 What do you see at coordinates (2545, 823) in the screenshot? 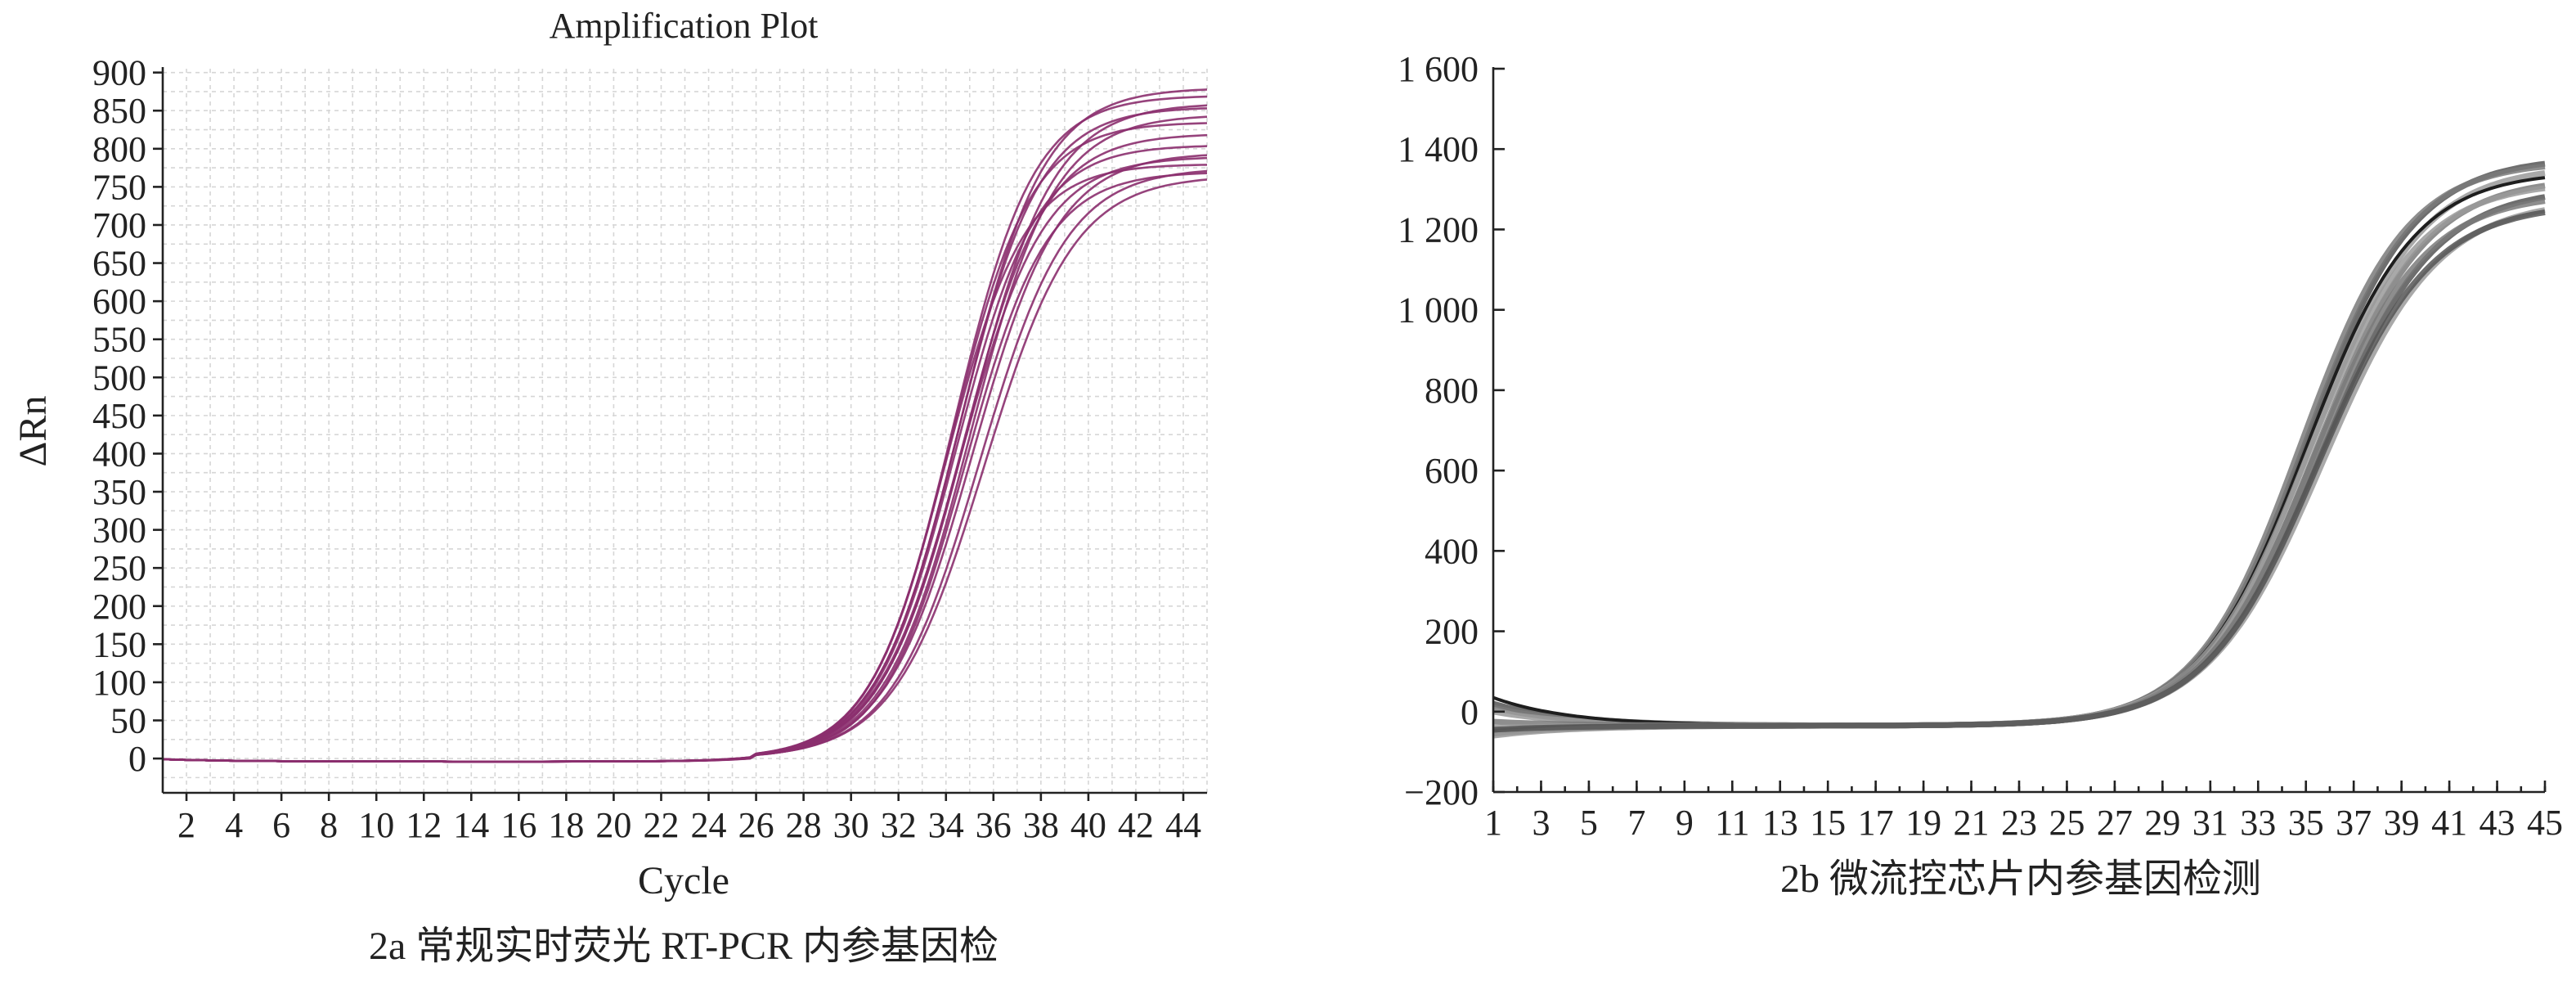
I see `chart-2b-x-tick-label: 45` at bounding box center [2545, 823].